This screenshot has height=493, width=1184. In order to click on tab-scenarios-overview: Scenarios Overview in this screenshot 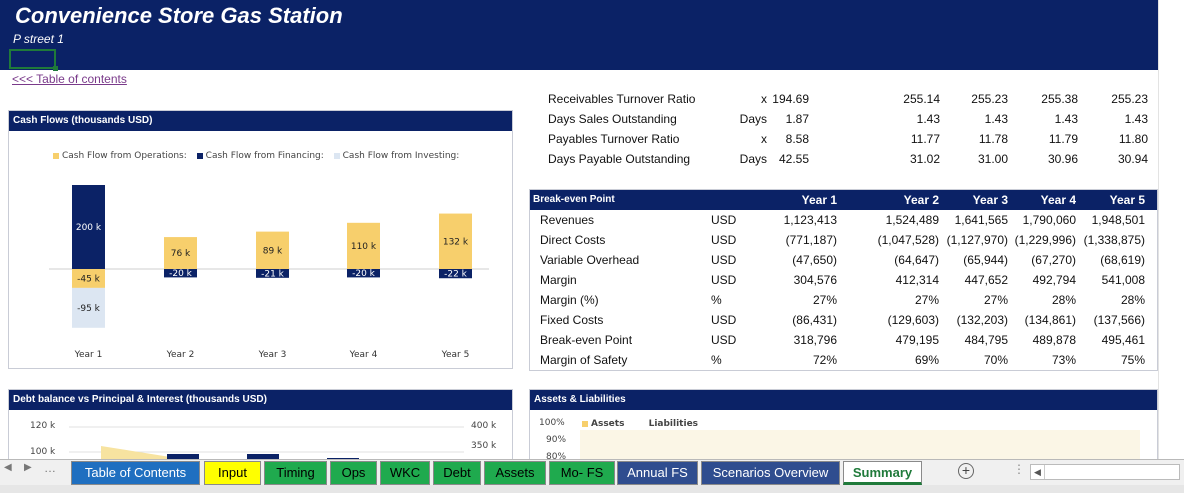, I will do `click(770, 473)`.